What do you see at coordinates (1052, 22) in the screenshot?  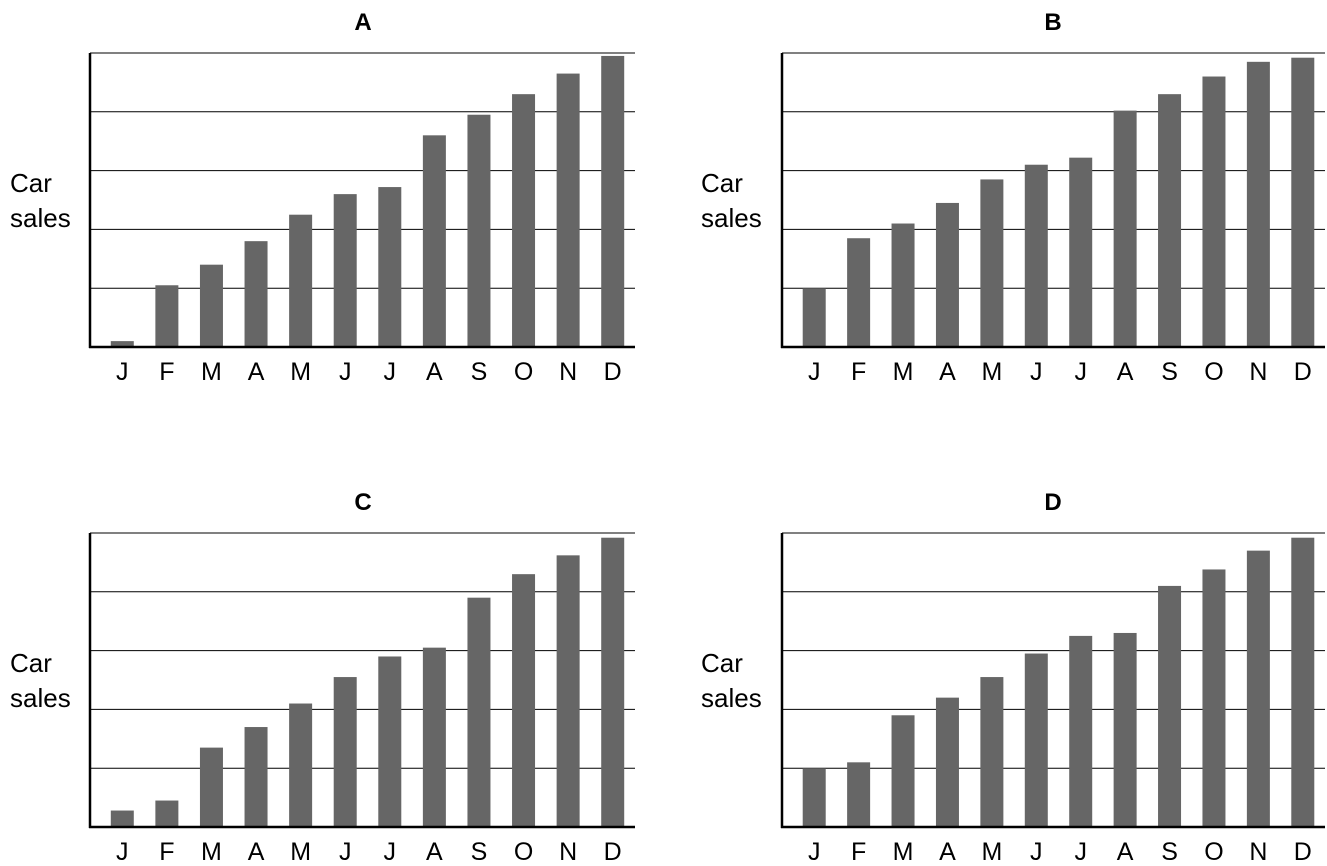 I see `chart-title: B` at bounding box center [1052, 22].